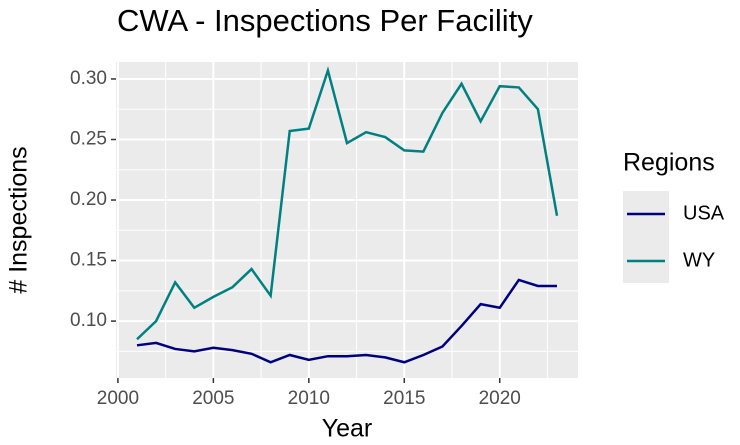 This screenshot has height=445, width=740. I want to click on legend-key-background, so click(646, 237).